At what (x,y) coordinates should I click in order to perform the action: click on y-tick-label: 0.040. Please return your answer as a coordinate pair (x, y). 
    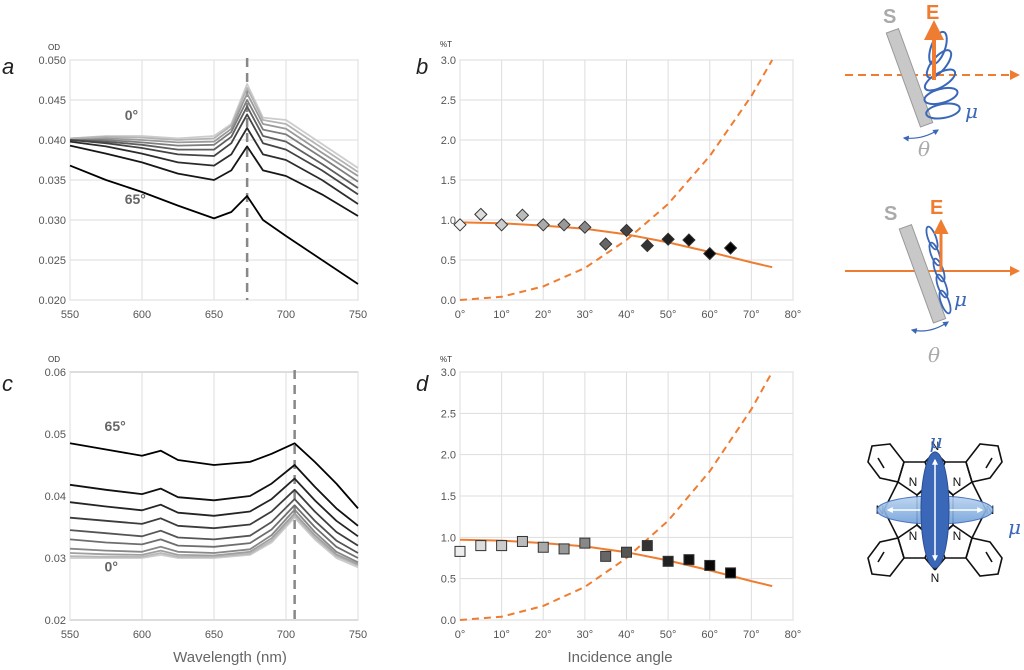
    Looking at the image, I should click on (52, 141).